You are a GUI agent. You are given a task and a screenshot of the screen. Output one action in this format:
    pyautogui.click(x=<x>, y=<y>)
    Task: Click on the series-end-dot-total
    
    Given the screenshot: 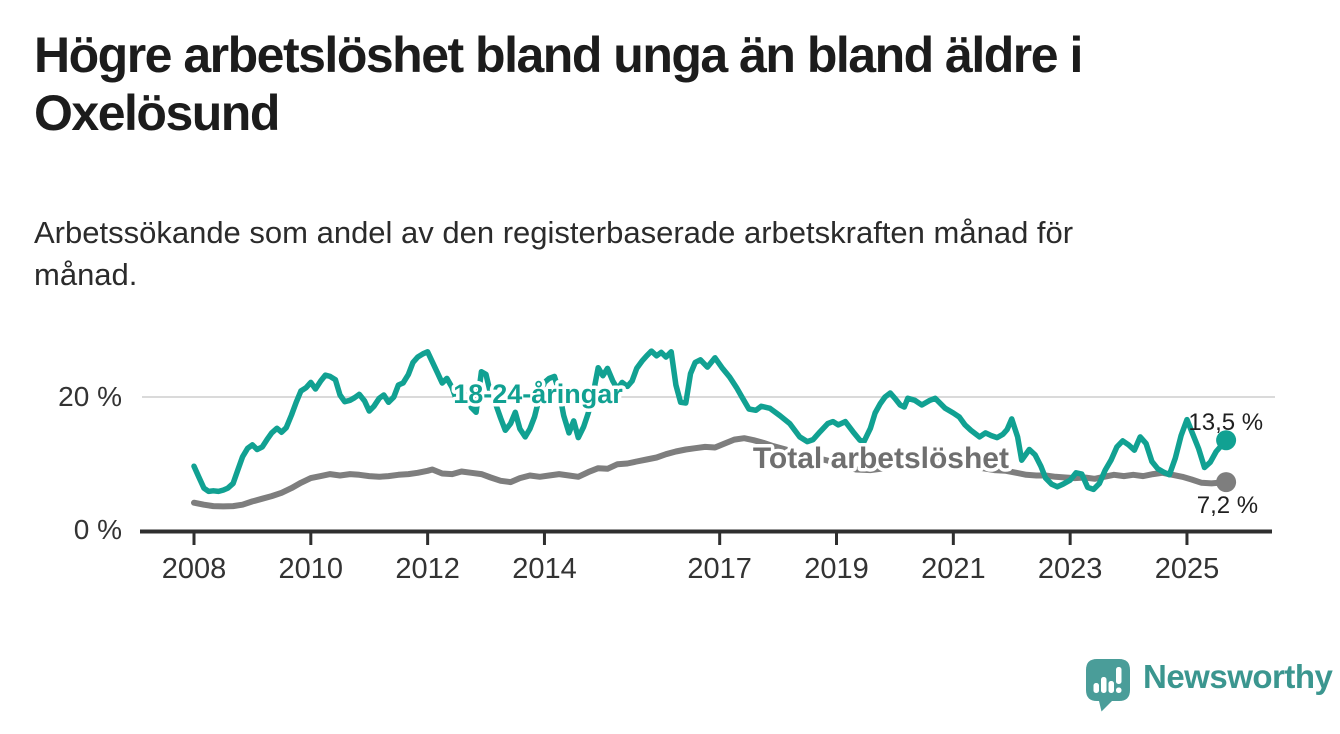 What is the action you would take?
    pyautogui.click(x=1226, y=482)
    